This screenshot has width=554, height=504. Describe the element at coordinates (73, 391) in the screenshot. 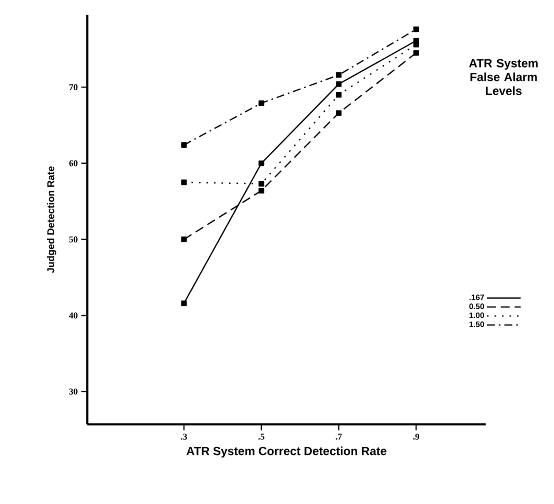

I see `y-tick-label: 30` at that location.